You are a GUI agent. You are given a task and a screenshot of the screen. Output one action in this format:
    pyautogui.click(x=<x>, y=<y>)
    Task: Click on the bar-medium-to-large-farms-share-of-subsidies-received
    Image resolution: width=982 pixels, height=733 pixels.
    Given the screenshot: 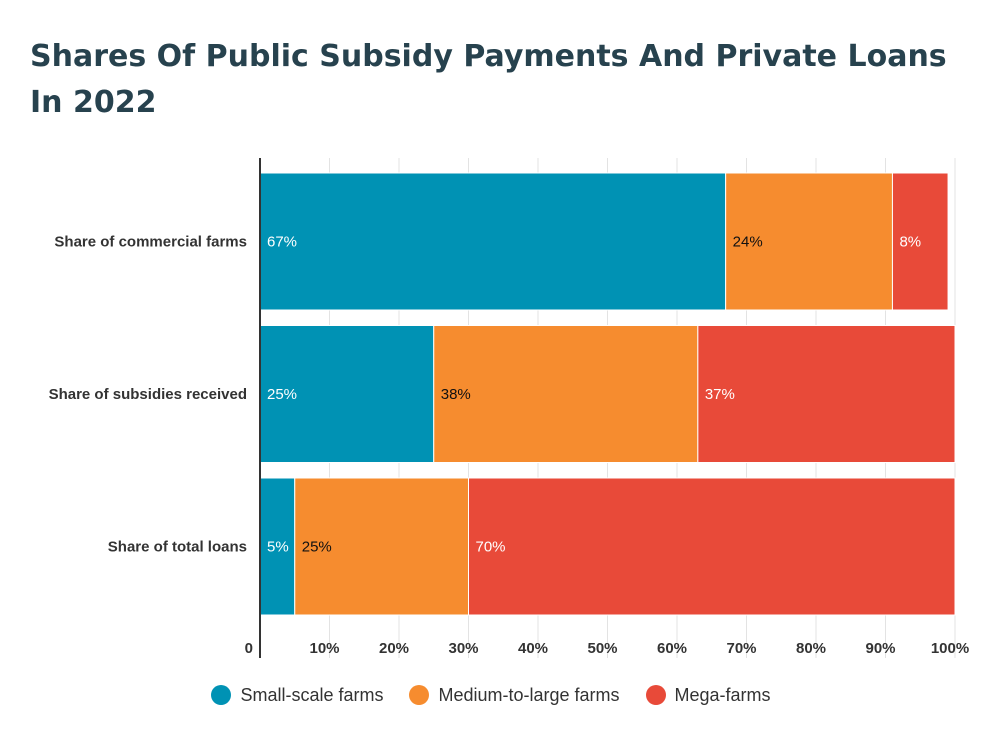 What is the action you would take?
    pyautogui.click(x=566, y=394)
    